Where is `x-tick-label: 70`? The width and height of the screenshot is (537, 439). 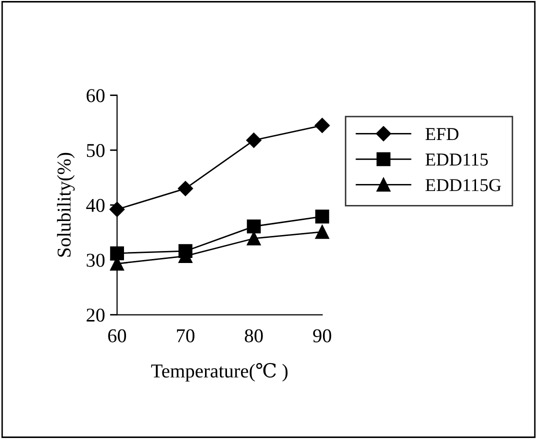 x-tick-label: 70 is located at coordinates (185, 335).